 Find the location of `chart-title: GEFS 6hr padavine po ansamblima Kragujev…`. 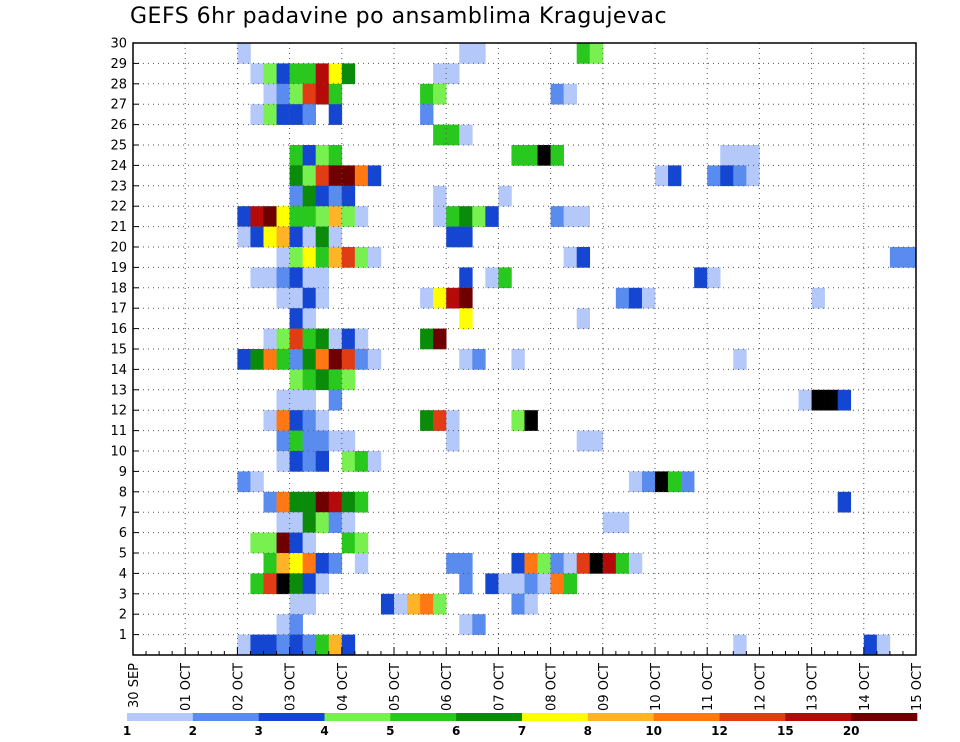

chart-title: GEFS 6hr padavine po ansamblima Kragujev… is located at coordinates (399, 16).